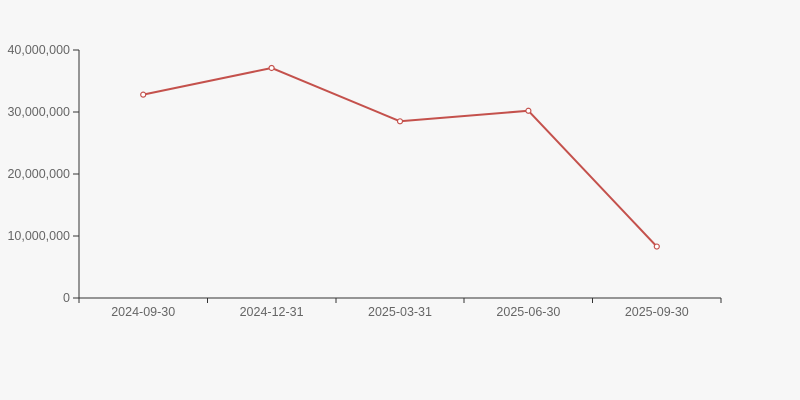 The width and height of the screenshot is (800, 400). Describe the element at coordinates (38, 236) in the screenshot. I see `y-axis-tick-label: 10,000,000` at that location.